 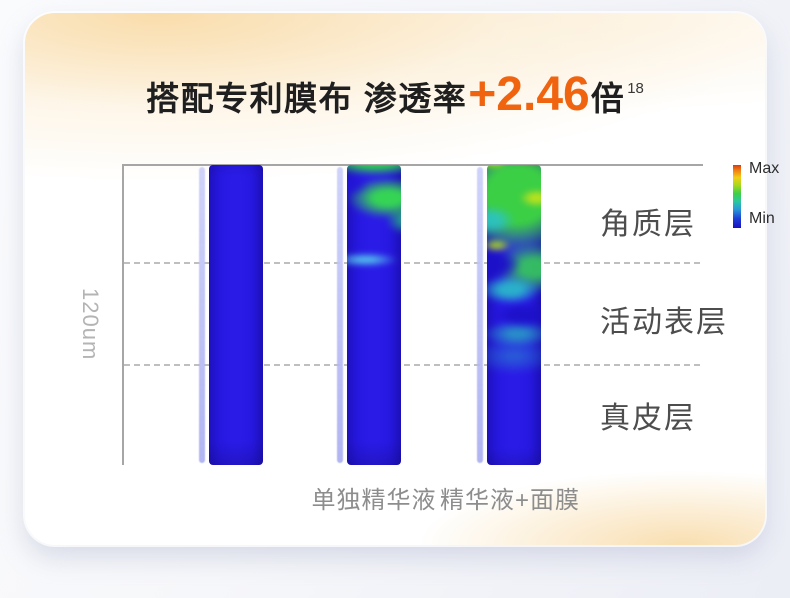 What do you see at coordinates (764, 168) in the screenshot?
I see `colorbar-max-label: Max` at bounding box center [764, 168].